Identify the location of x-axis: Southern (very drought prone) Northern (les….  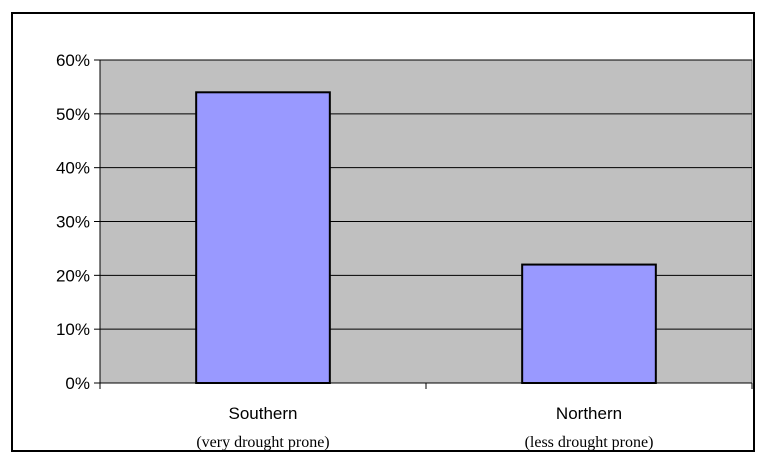
(426, 416).